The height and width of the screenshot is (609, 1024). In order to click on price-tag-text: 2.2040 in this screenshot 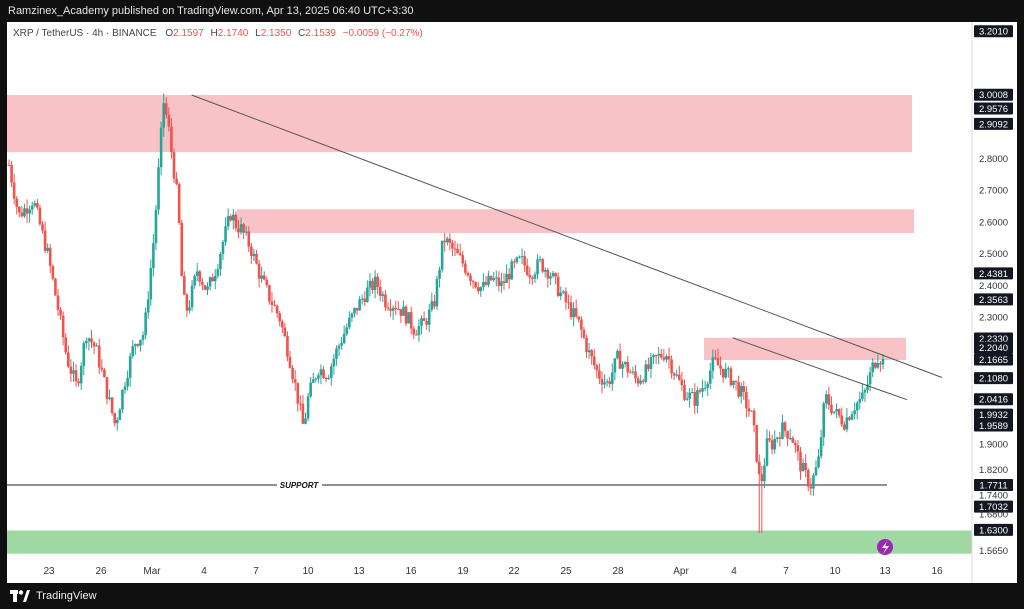, I will do `click(993, 348)`.